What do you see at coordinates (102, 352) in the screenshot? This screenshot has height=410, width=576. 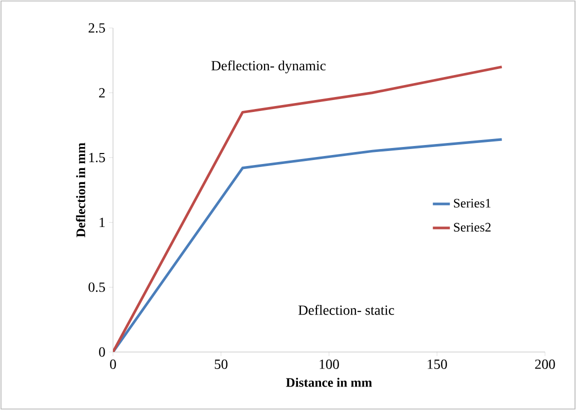 I see `y-tick-label: 0` at bounding box center [102, 352].